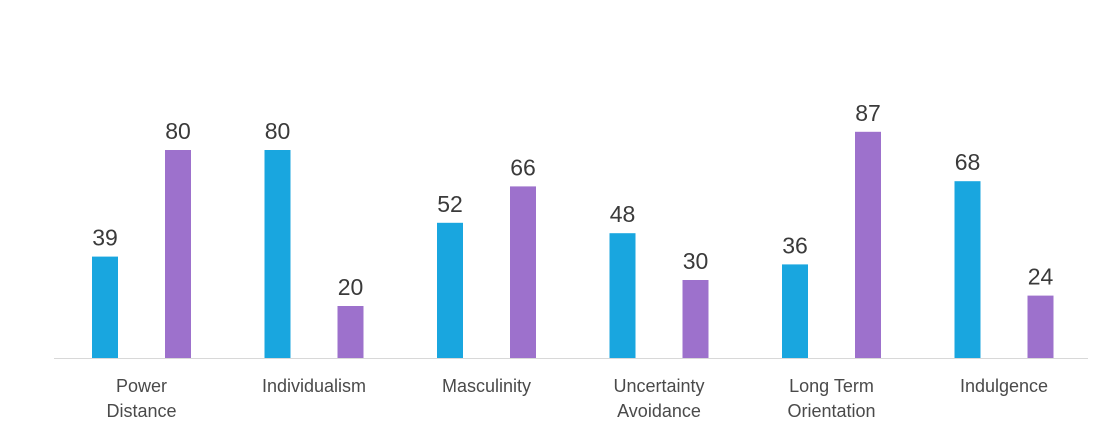 This screenshot has height=447, width=1100. I want to click on data-label-series2-2: 20, so click(351, 287).